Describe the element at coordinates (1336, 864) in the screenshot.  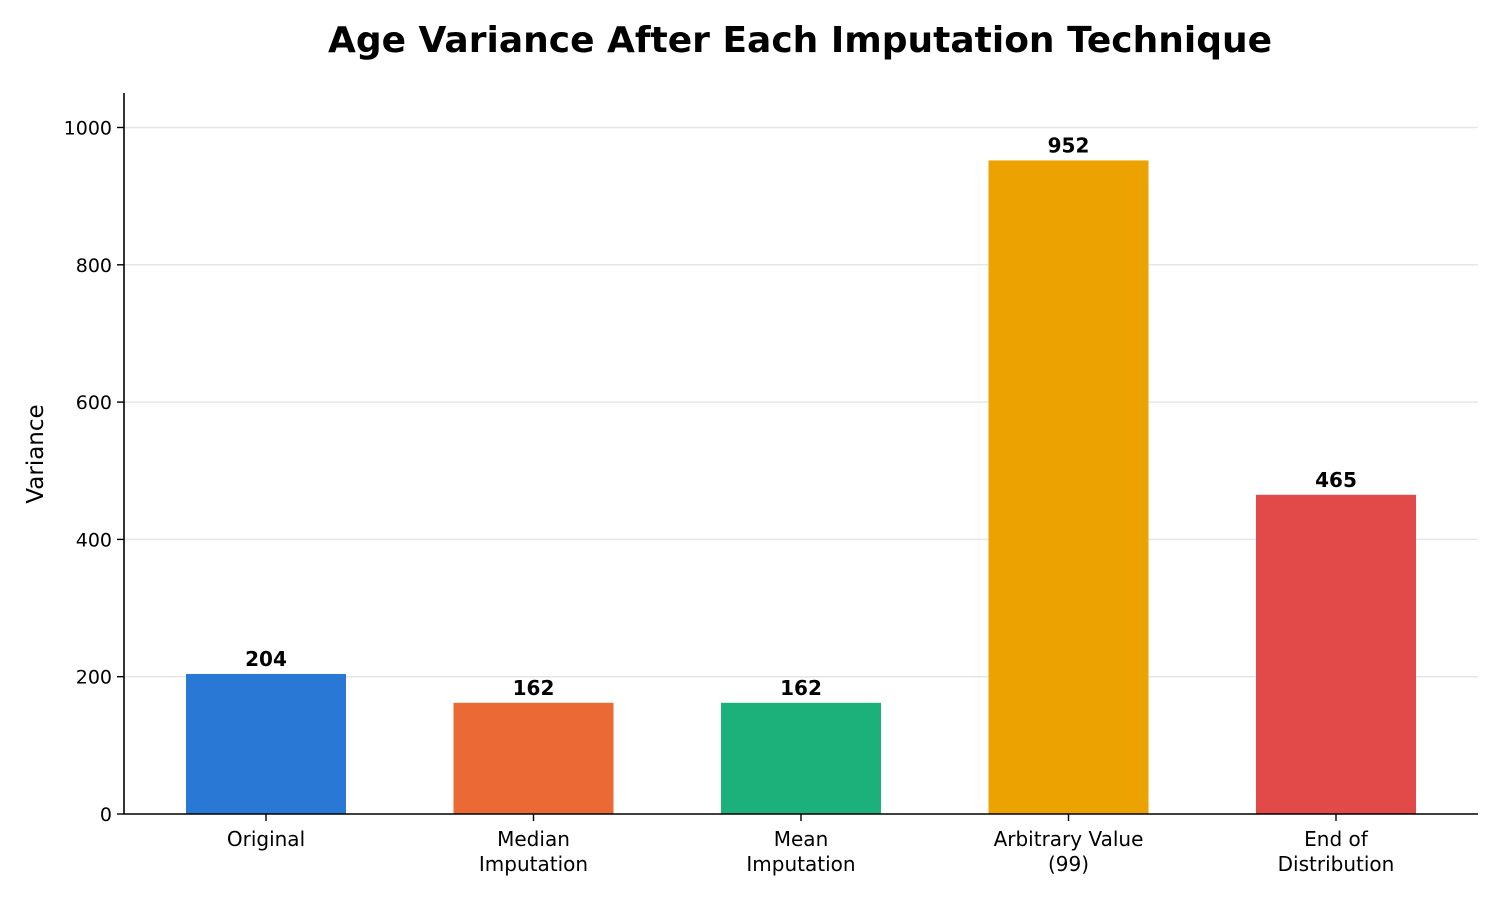
I see `x-tick-label: Distribution` at that location.